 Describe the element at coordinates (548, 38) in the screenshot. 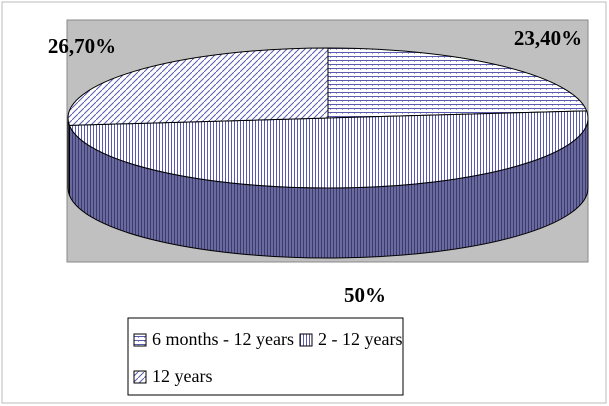

I see `data-label: 23,40%` at that location.